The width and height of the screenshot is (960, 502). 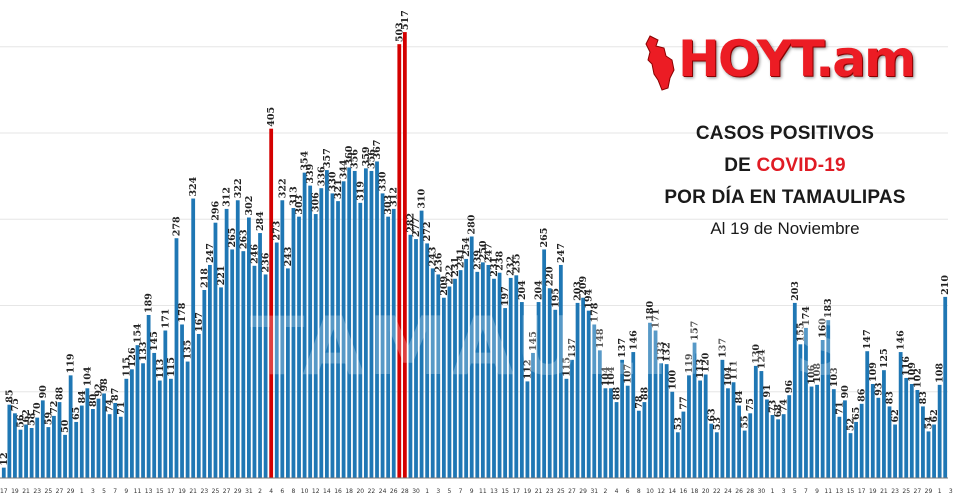 What do you see at coordinates (305, 491) in the screenshot?
I see `x-tick-label: 10` at bounding box center [305, 491].